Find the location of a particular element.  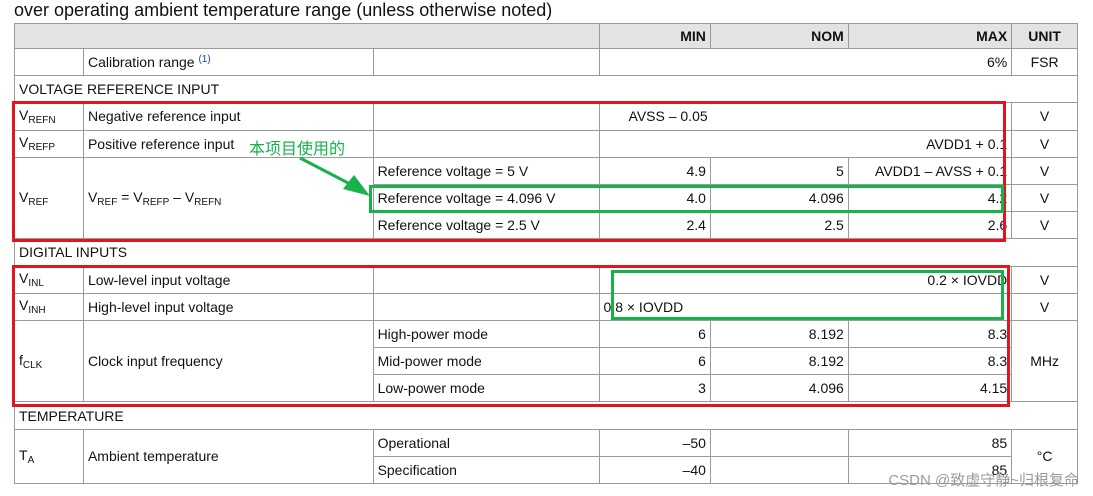

min-cell: 2.4 is located at coordinates (654, 225).